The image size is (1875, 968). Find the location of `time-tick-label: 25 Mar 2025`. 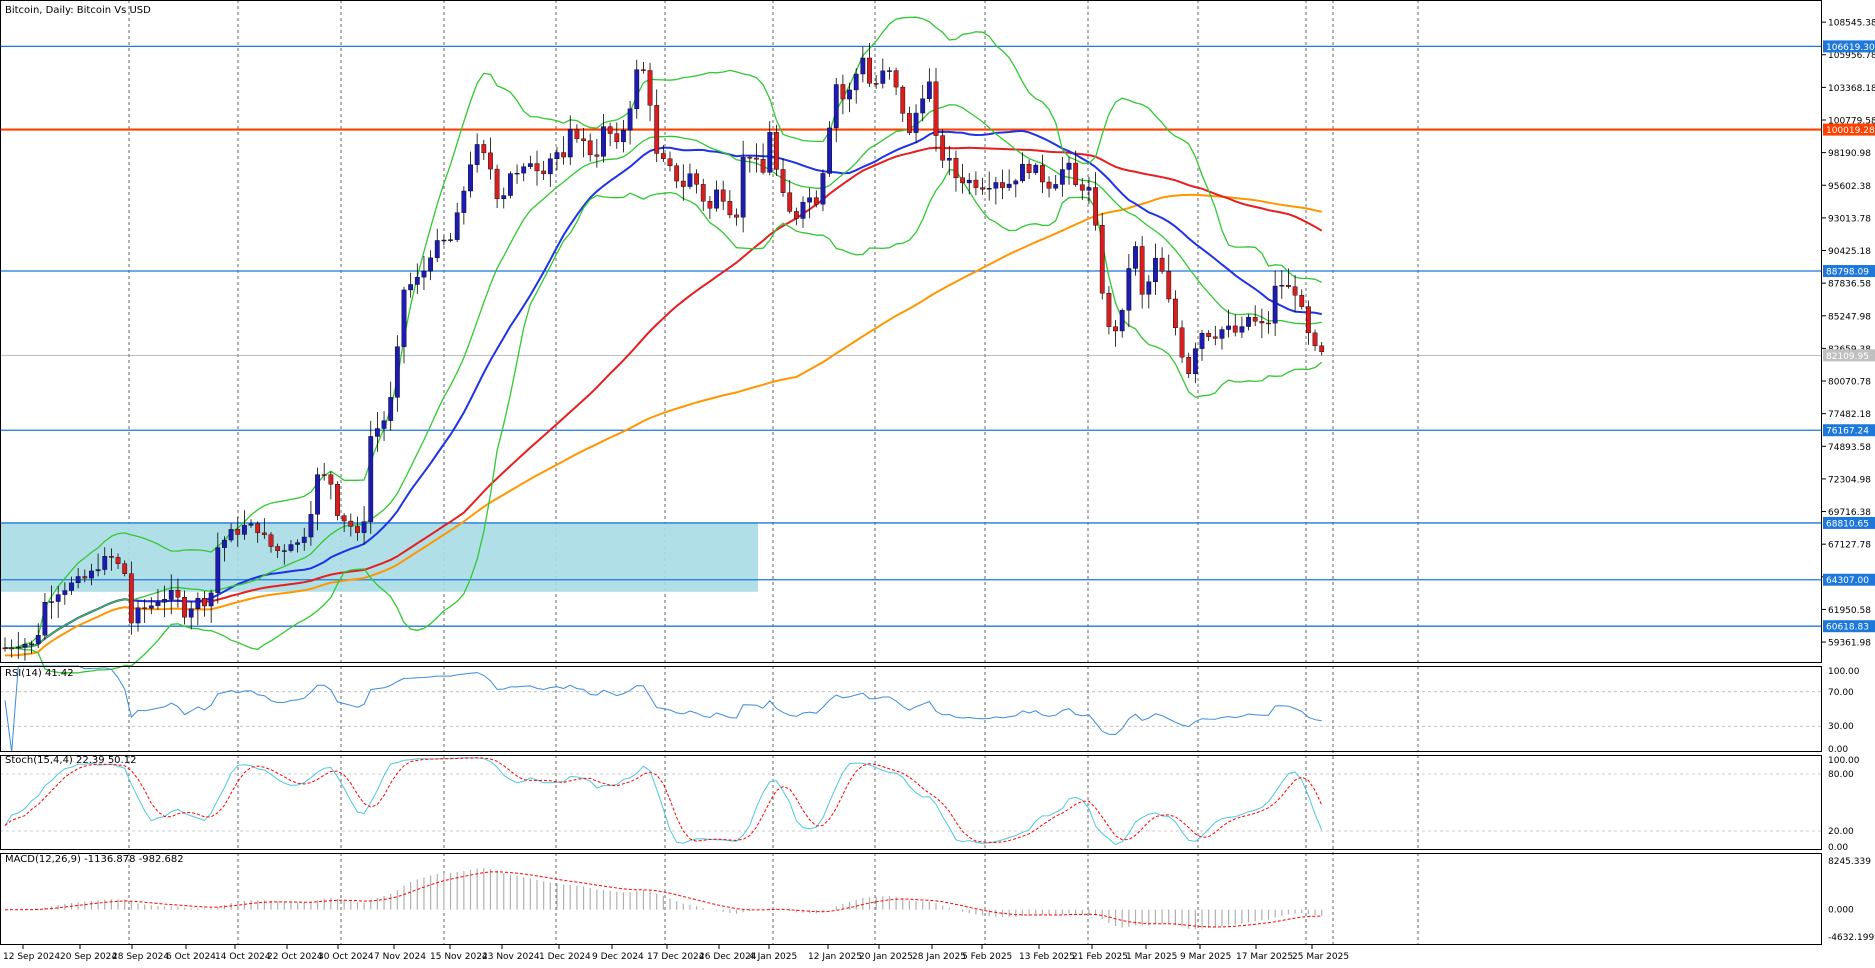

time-tick-label: 25 Mar 2025 is located at coordinates (1320, 957).